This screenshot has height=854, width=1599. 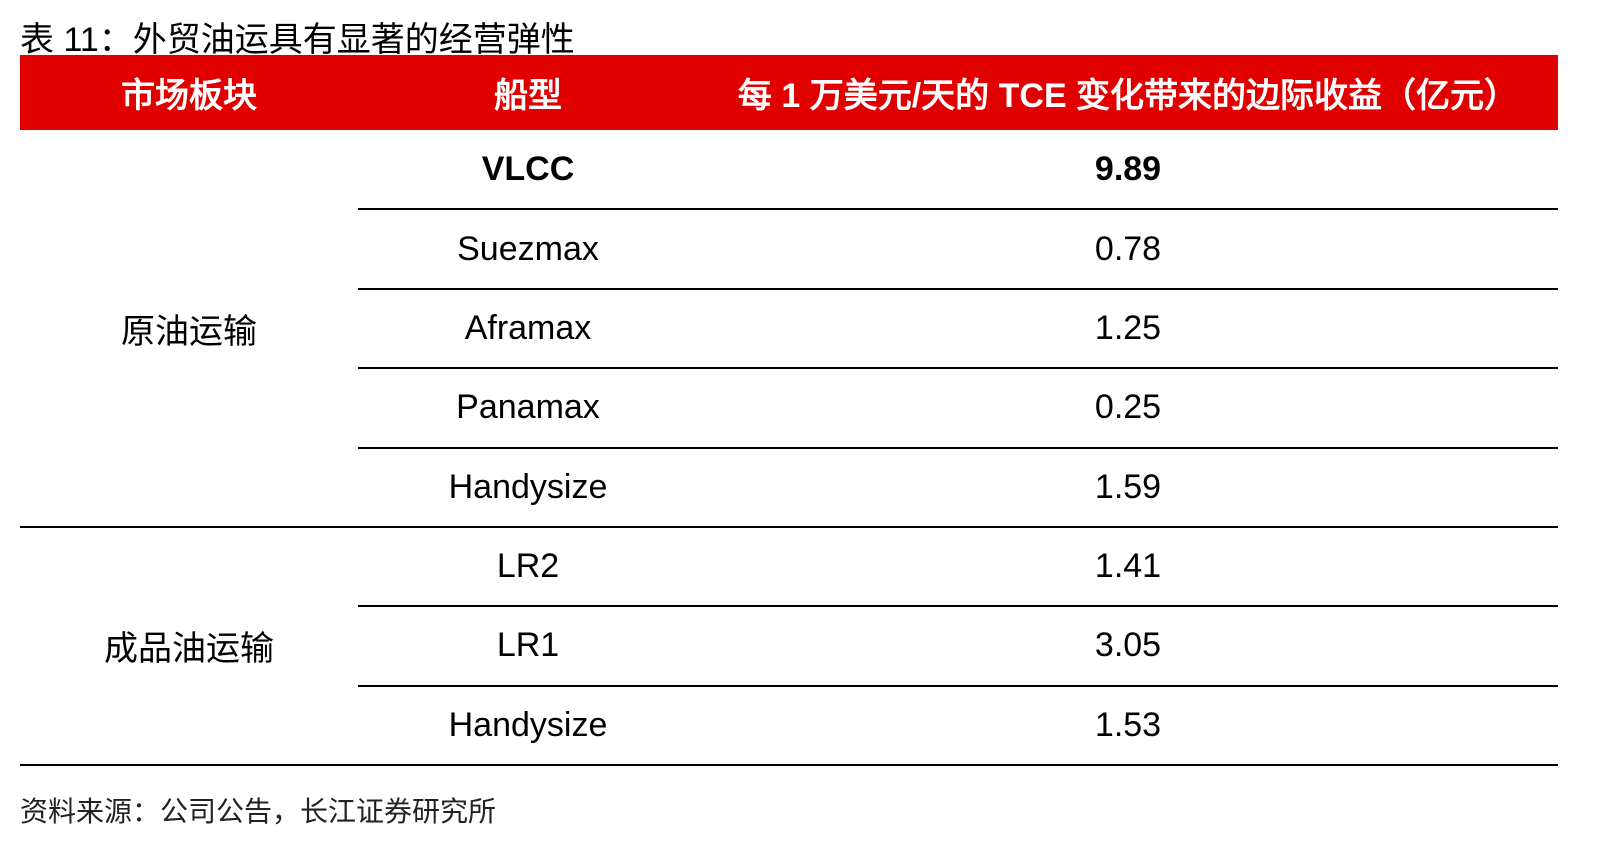 I want to click on ship-type-cell: LR1, so click(x=528, y=645).